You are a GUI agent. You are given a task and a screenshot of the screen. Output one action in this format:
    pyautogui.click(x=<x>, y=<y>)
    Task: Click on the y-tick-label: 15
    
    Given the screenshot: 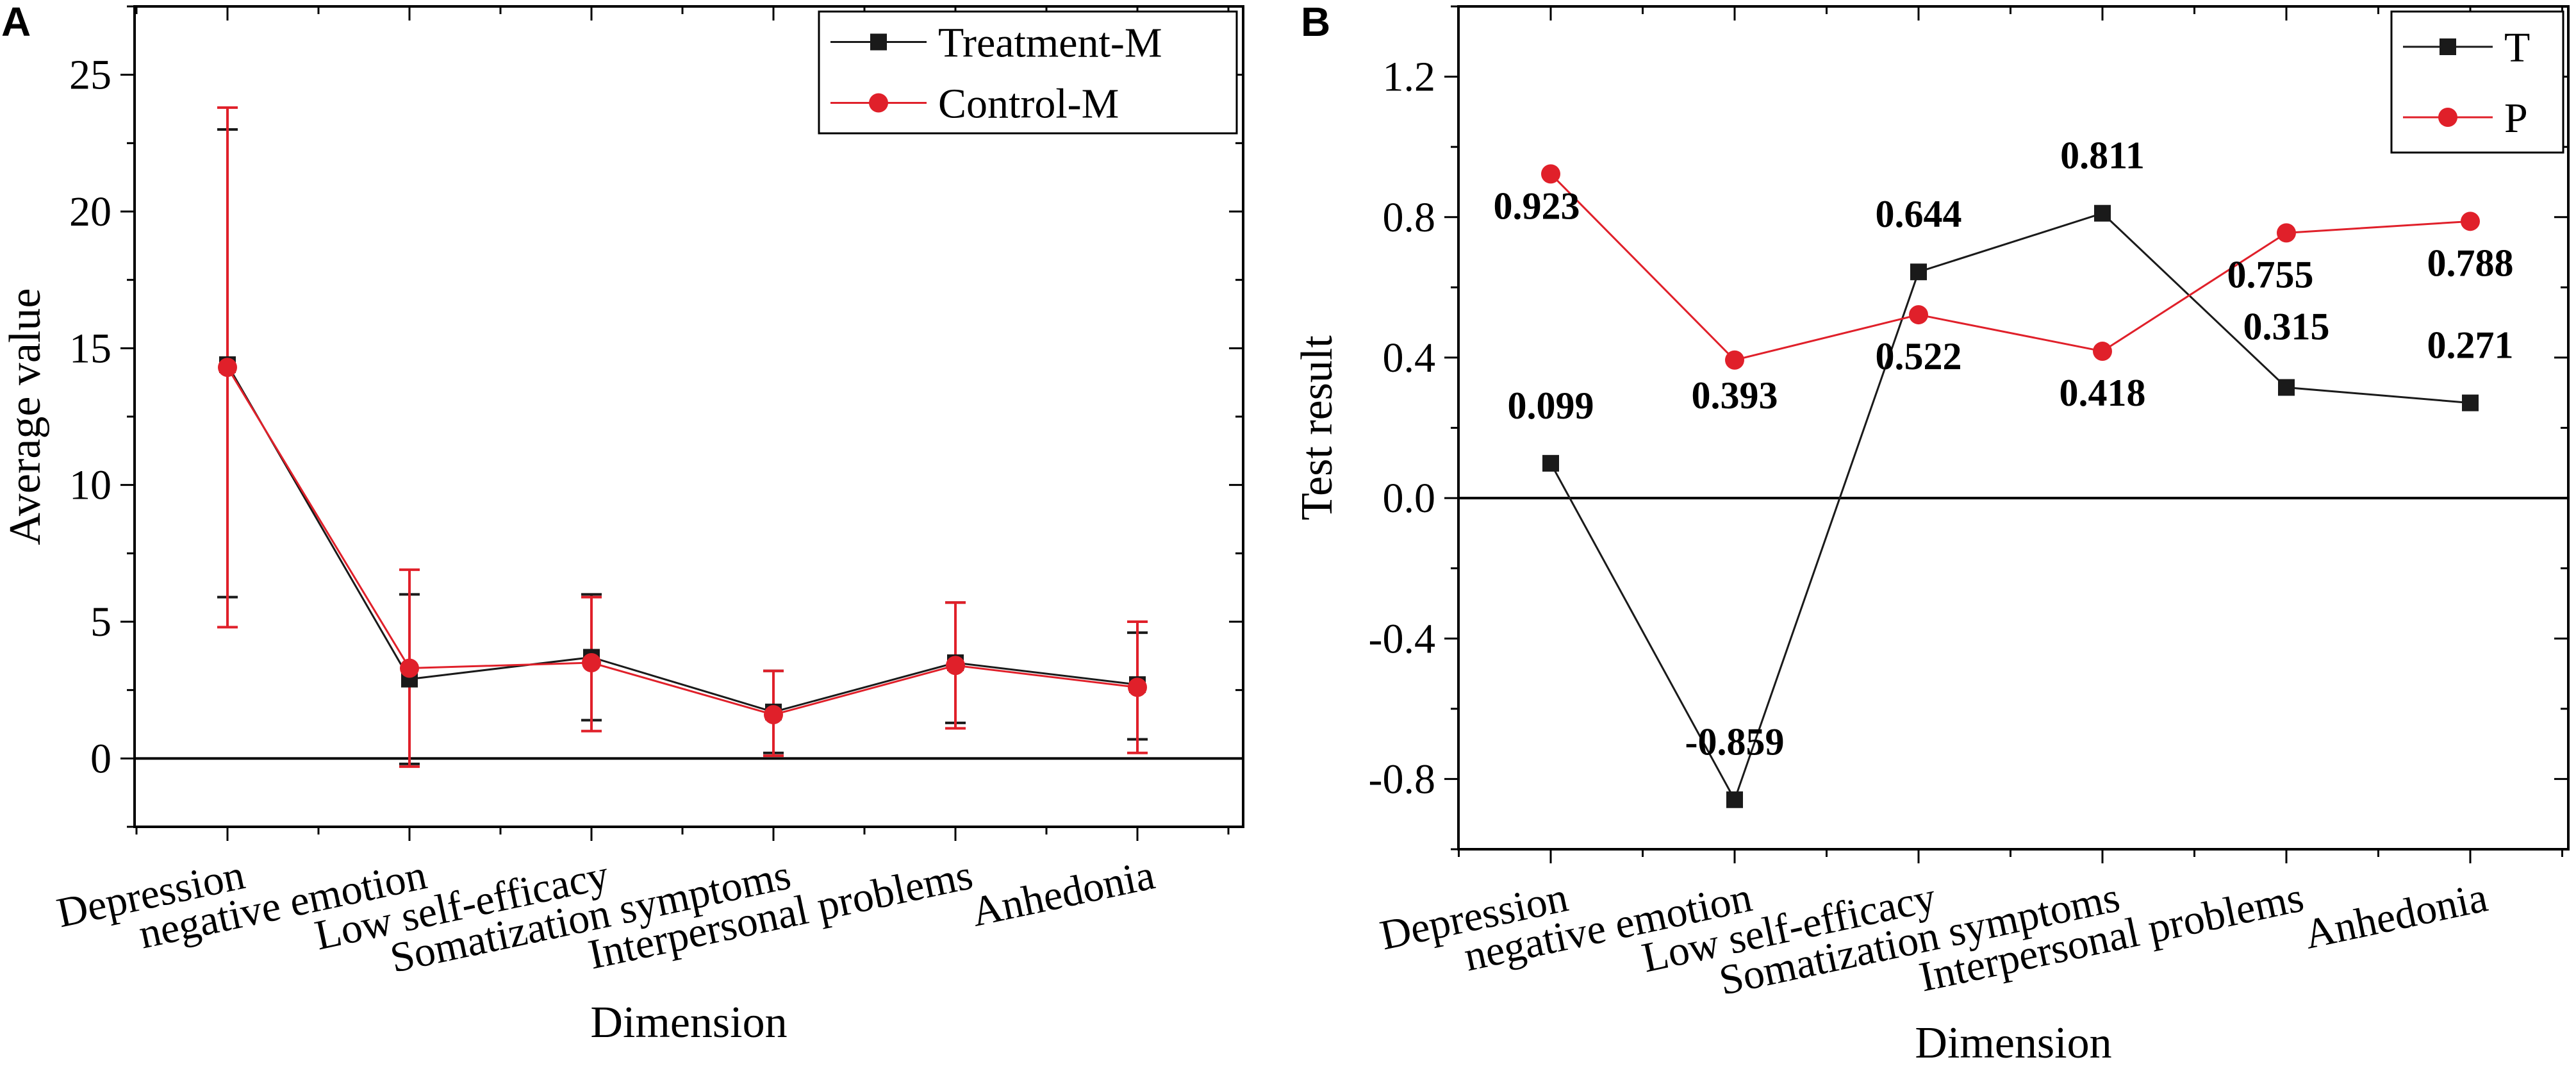 What is the action you would take?
    pyautogui.click(x=90, y=349)
    